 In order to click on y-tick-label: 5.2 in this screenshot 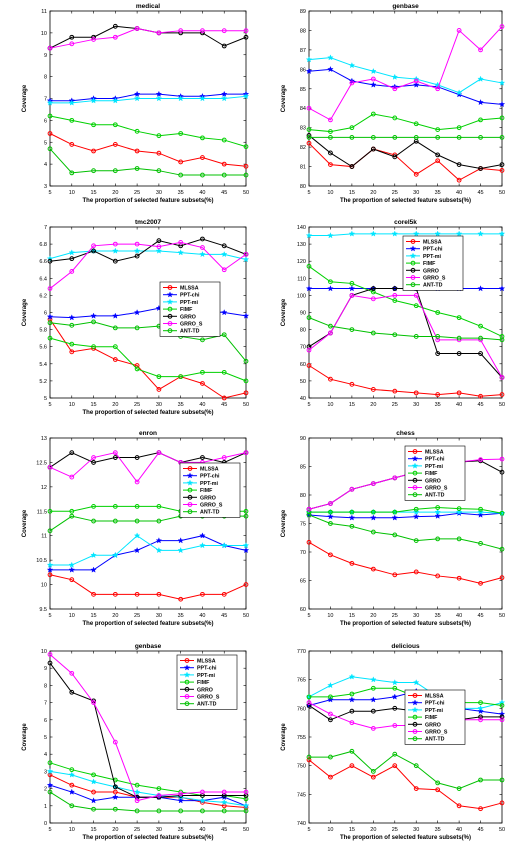, I will do `click(43, 382)`.